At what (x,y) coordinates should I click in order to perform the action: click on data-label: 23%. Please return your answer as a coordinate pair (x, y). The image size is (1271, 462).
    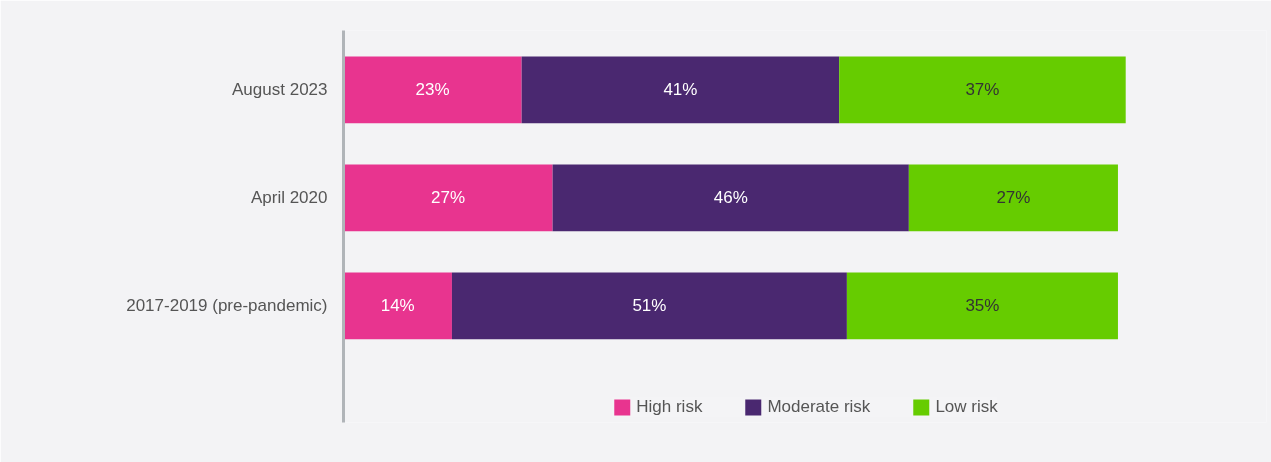
    Looking at the image, I should click on (432, 90).